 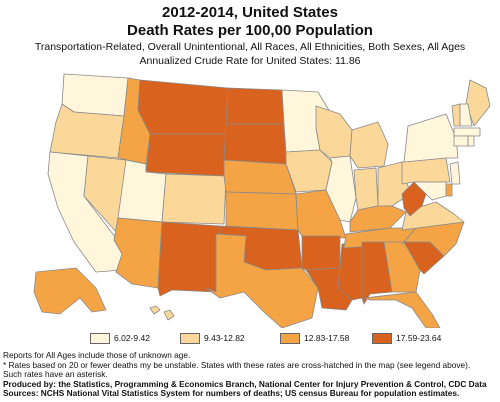 I want to click on state-nm, so click(x=189, y=259).